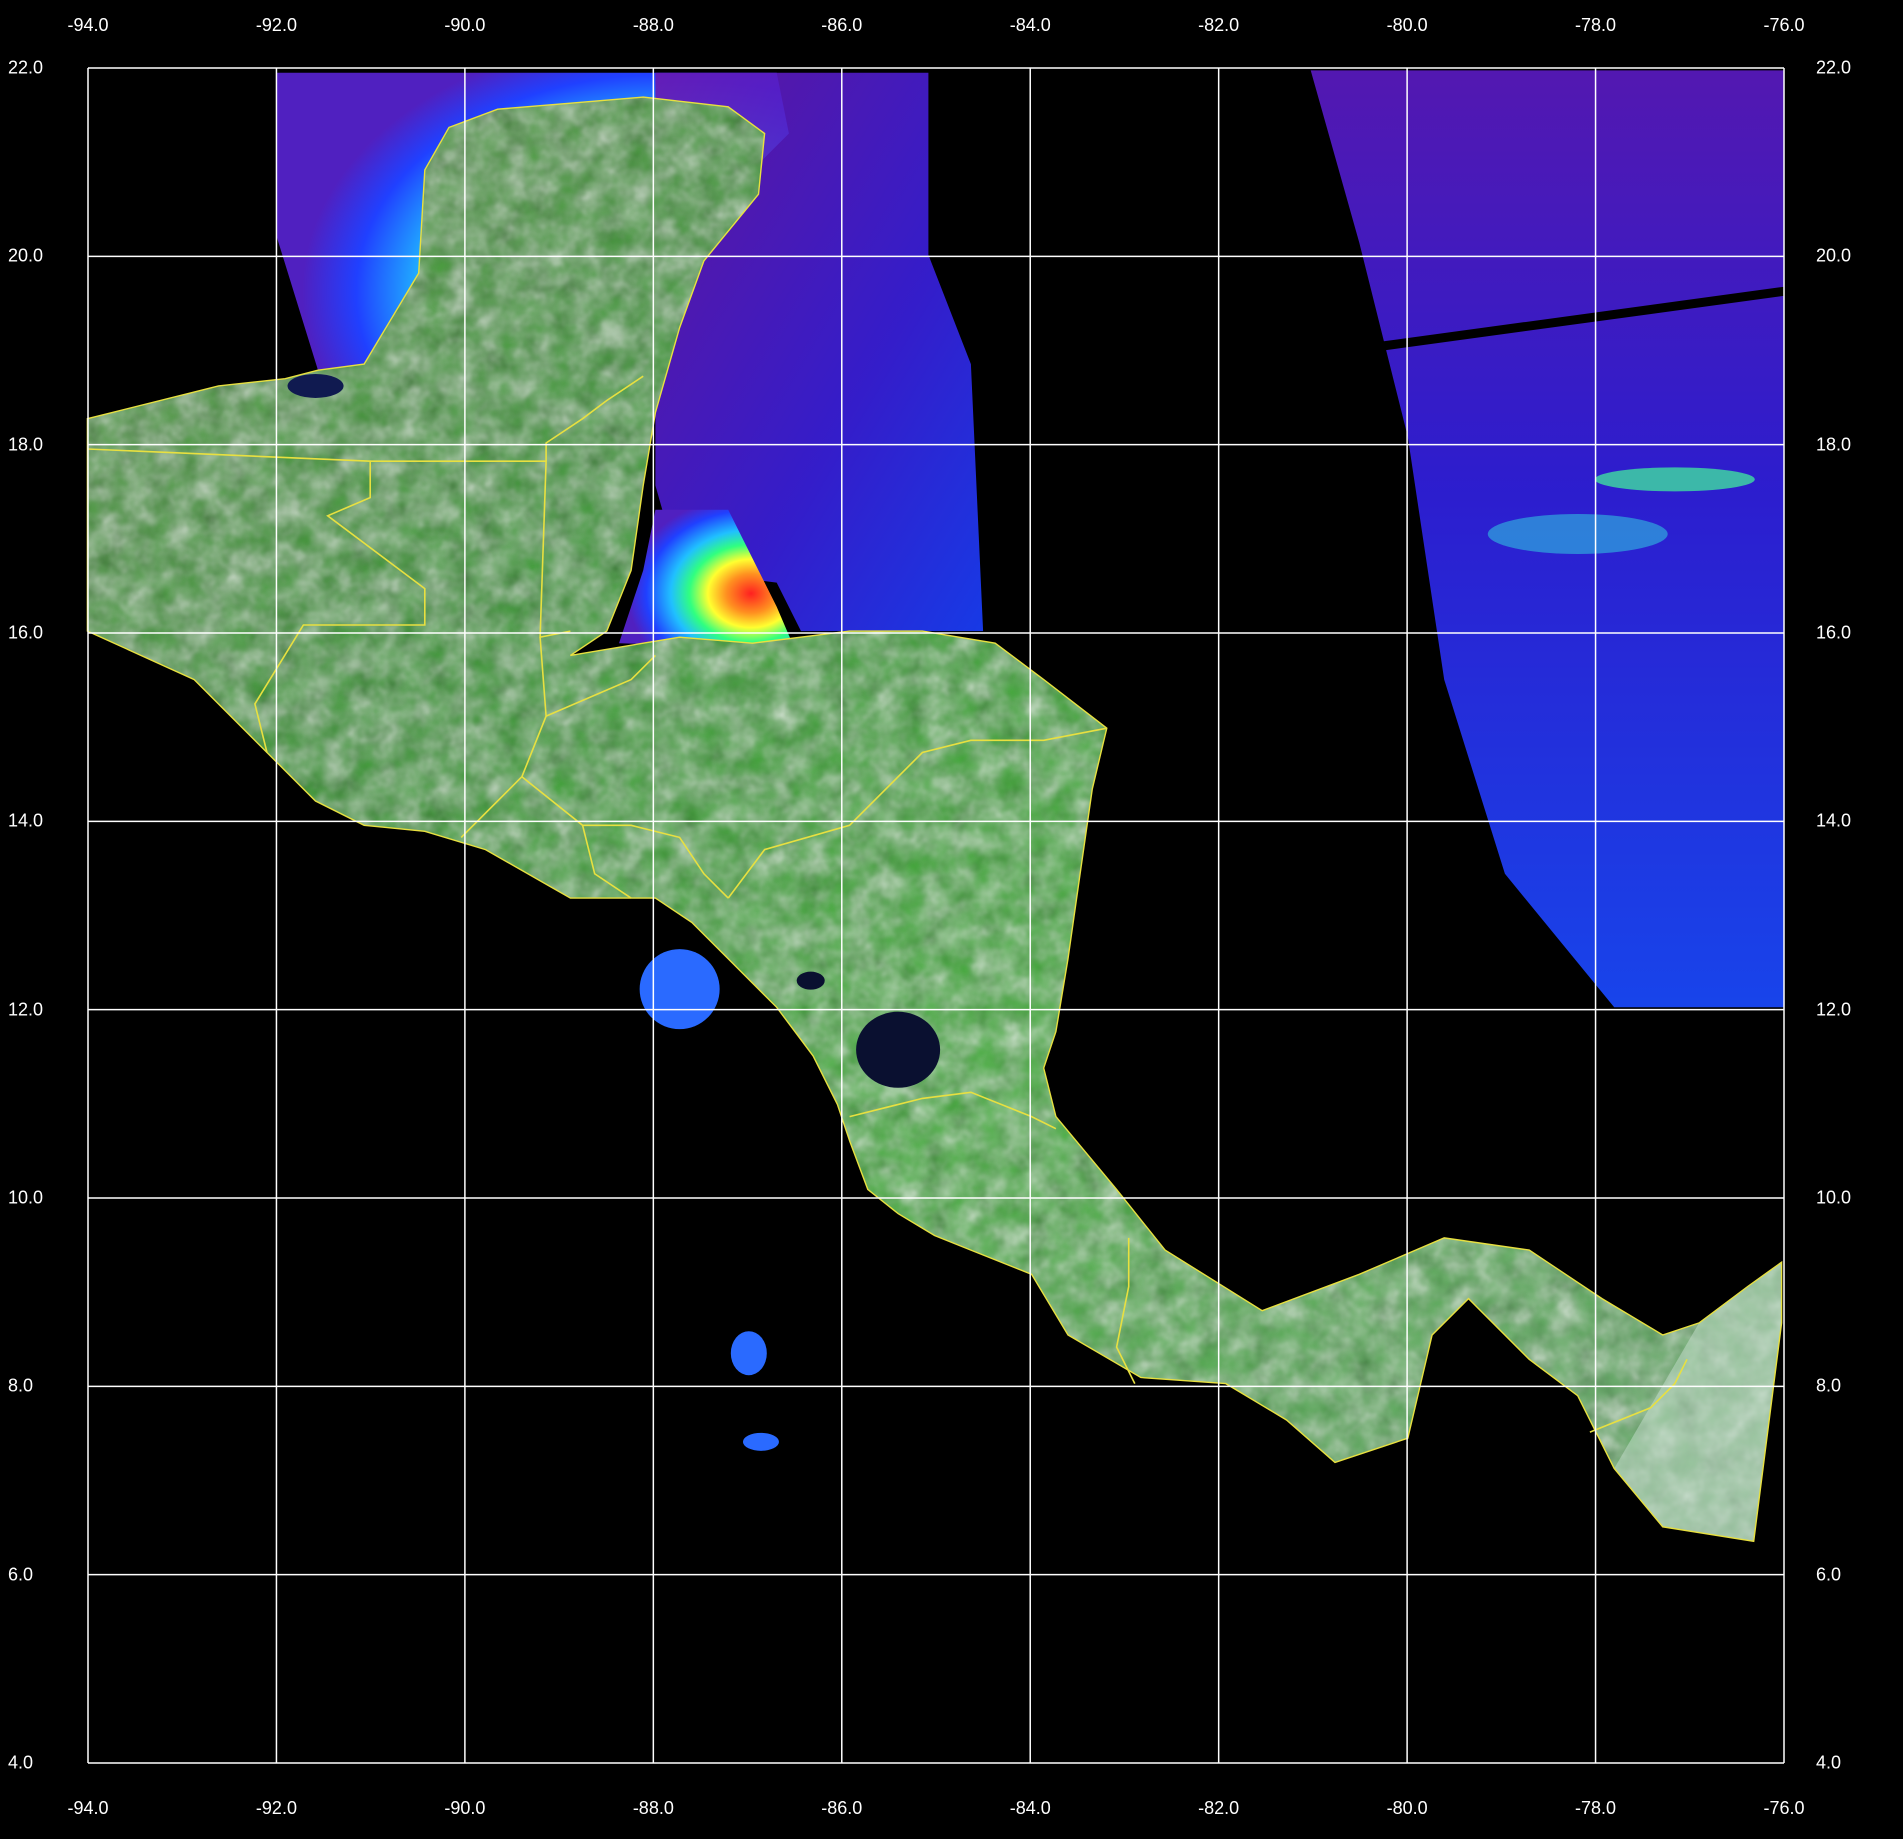 This screenshot has height=1839, width=1903. Describe the element at coordinates (1784, 25) in the screenshot. I see `x-tick-label-top: -76.0` at that location.